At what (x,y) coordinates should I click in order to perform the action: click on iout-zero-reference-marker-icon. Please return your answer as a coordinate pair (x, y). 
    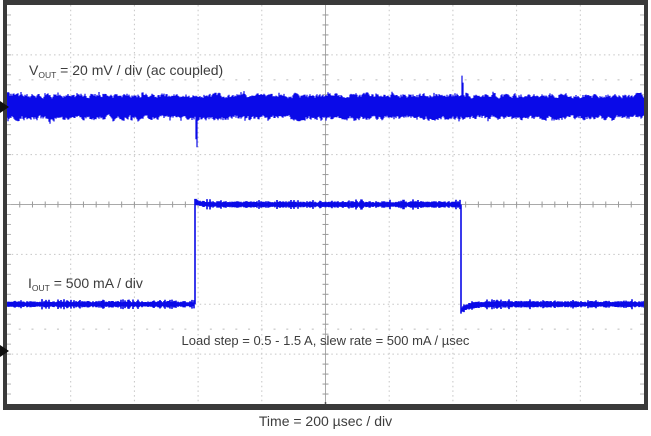
    Looking at the image, I should click on (4, 351).